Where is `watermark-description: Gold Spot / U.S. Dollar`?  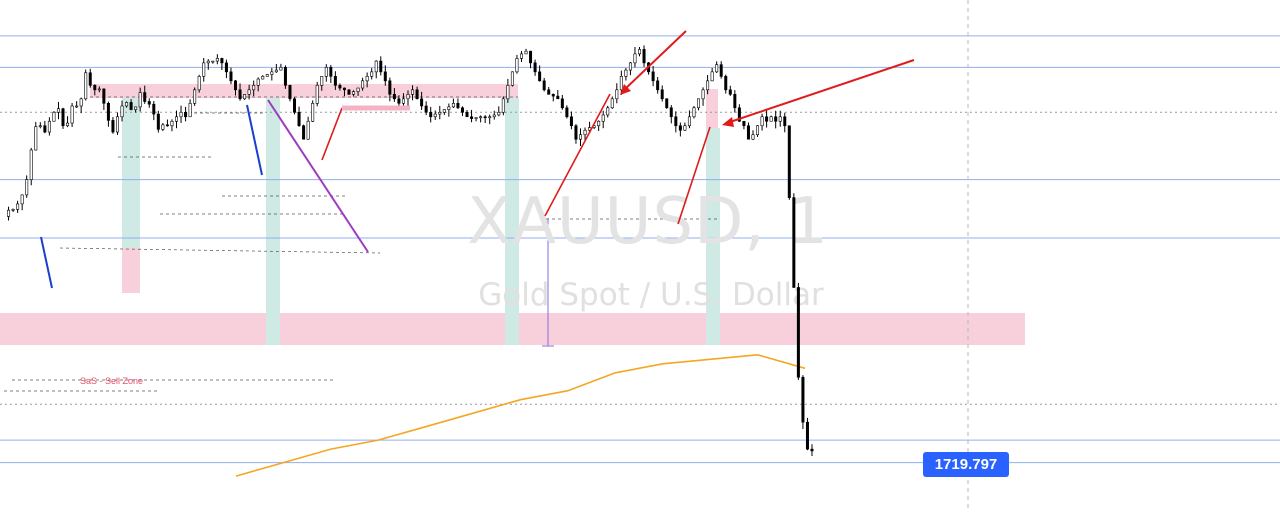 watermark-description: Gold Spot / U.S. Dollar is located at coordinates (651, 295).